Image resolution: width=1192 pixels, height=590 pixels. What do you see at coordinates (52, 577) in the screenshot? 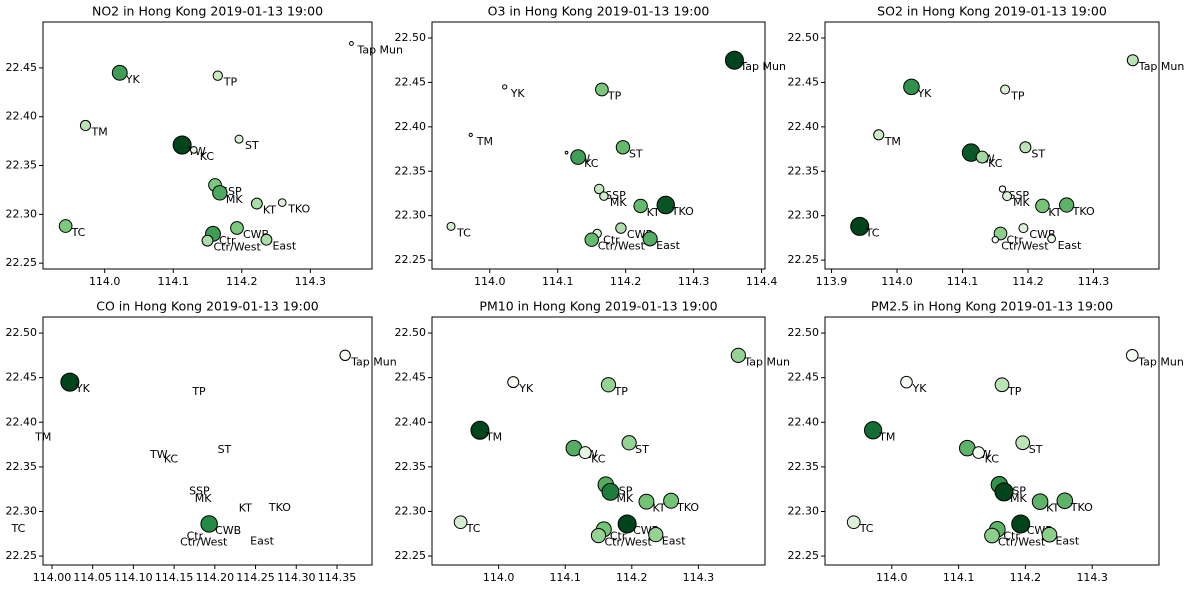
I see `x-tick-label: 114.00` at bounding box center [52, 577].